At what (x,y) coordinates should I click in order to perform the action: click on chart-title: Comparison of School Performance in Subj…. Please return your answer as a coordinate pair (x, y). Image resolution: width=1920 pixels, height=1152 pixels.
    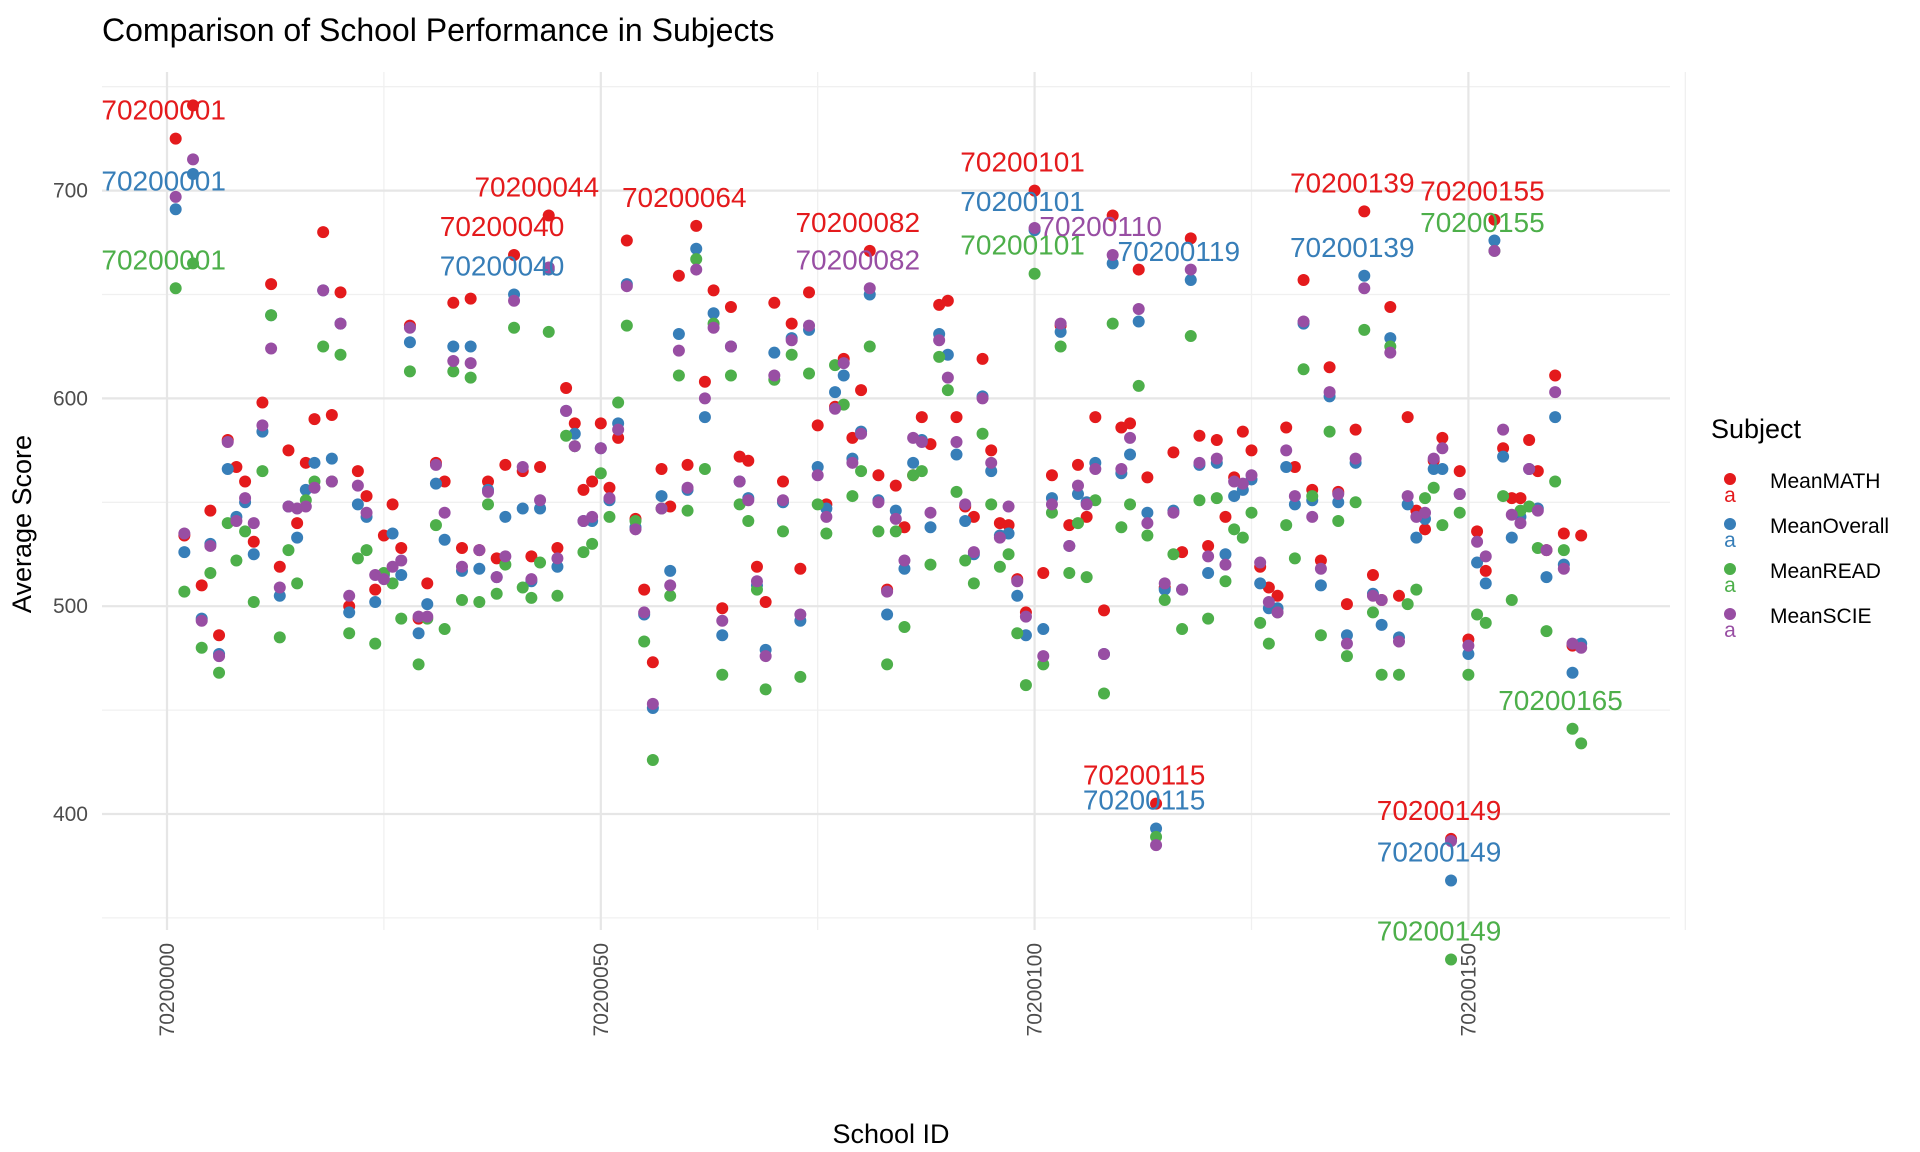
    Looking at the image, I should click on (438, 30).